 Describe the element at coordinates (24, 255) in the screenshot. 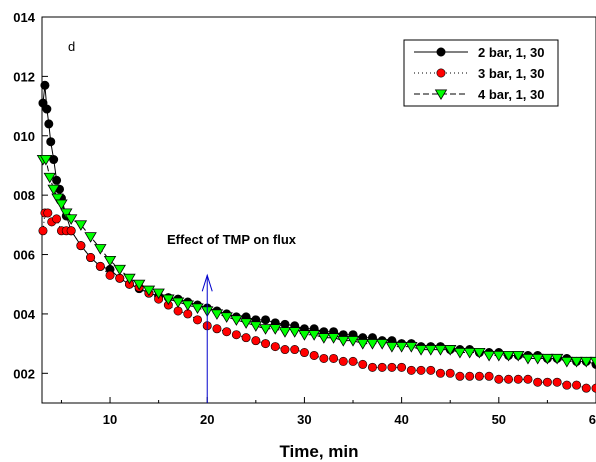

I see `y-tick-label: 006` at that location.